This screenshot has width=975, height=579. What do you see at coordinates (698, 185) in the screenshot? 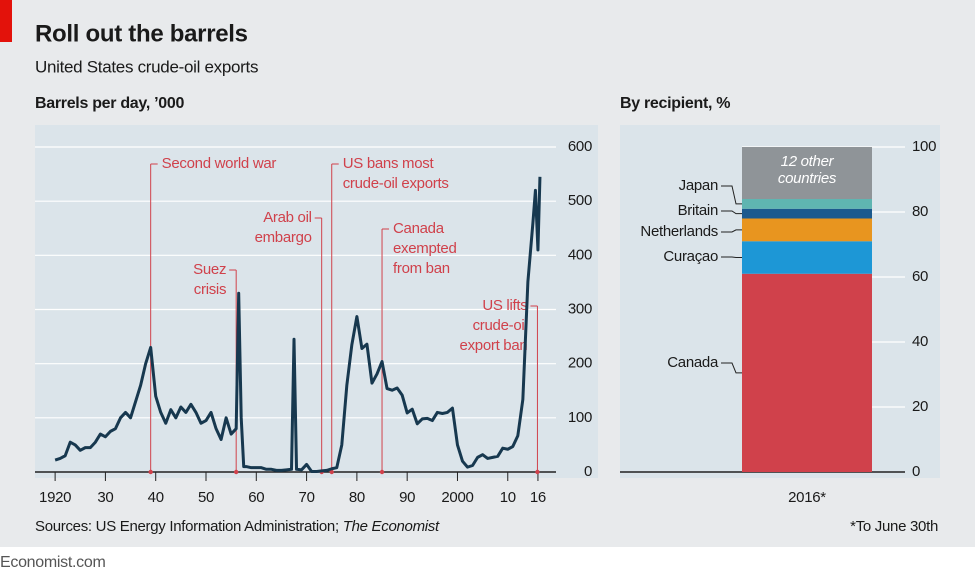
I see `legend-label: Japan` at bounding box center [698, 185].